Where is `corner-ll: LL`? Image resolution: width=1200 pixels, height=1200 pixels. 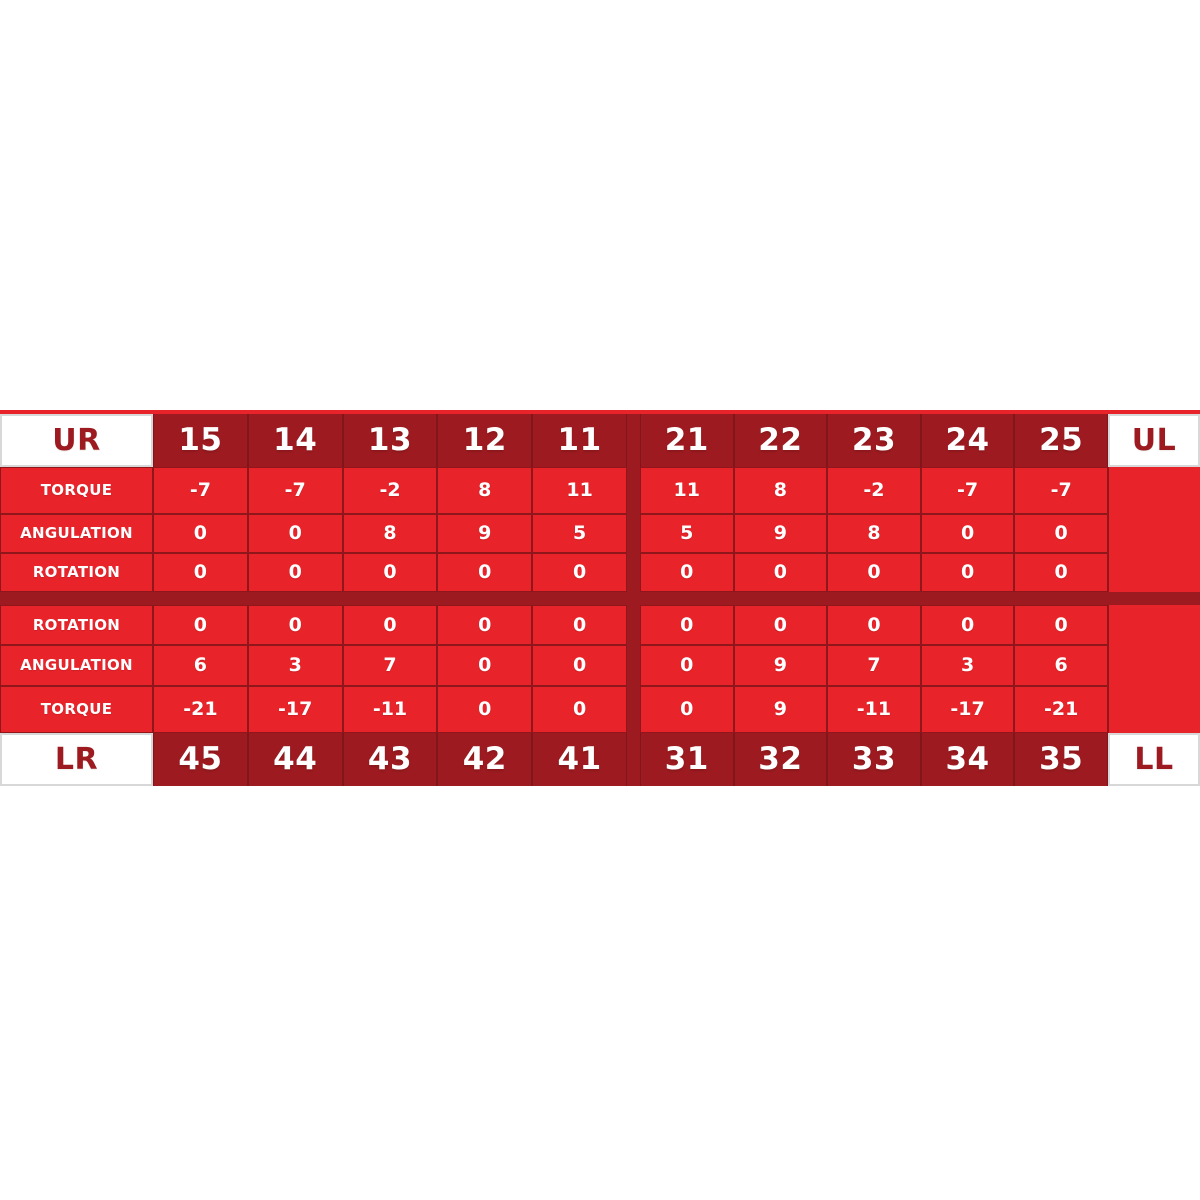 corner-ll: LL is located at coordinates (1153, 759).